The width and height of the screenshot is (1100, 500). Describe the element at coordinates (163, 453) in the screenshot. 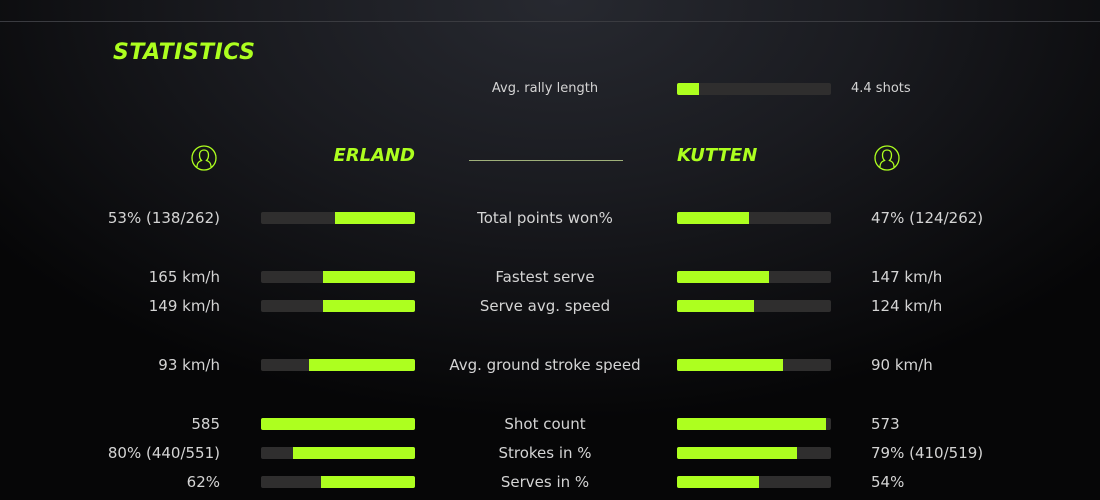

I see `stat-left-value: 80% (440/551)` at that location.